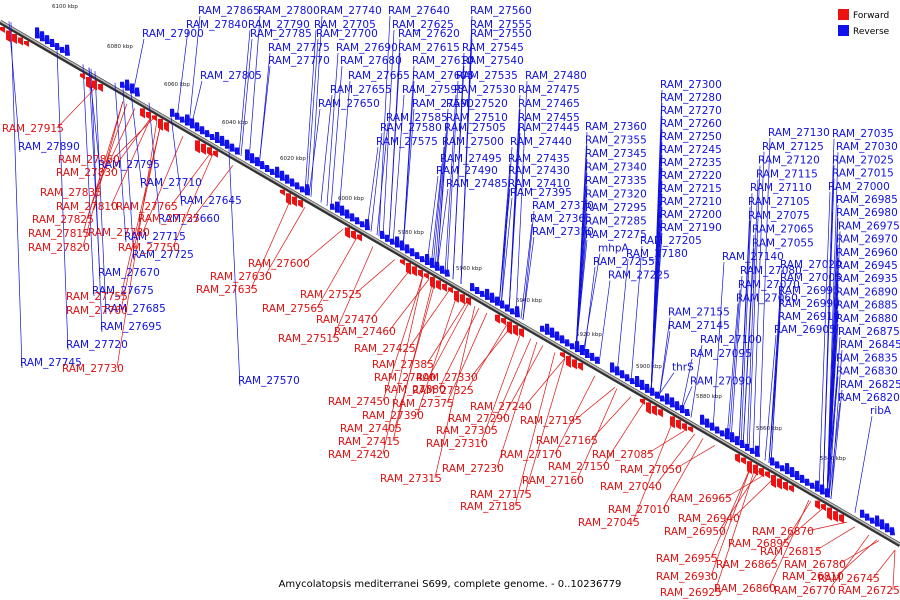  What do you see at coordinates (345, 25) in the screenshot?
I see `reverse-gene-label: RAM_27705` at bounding box center [345, 25].